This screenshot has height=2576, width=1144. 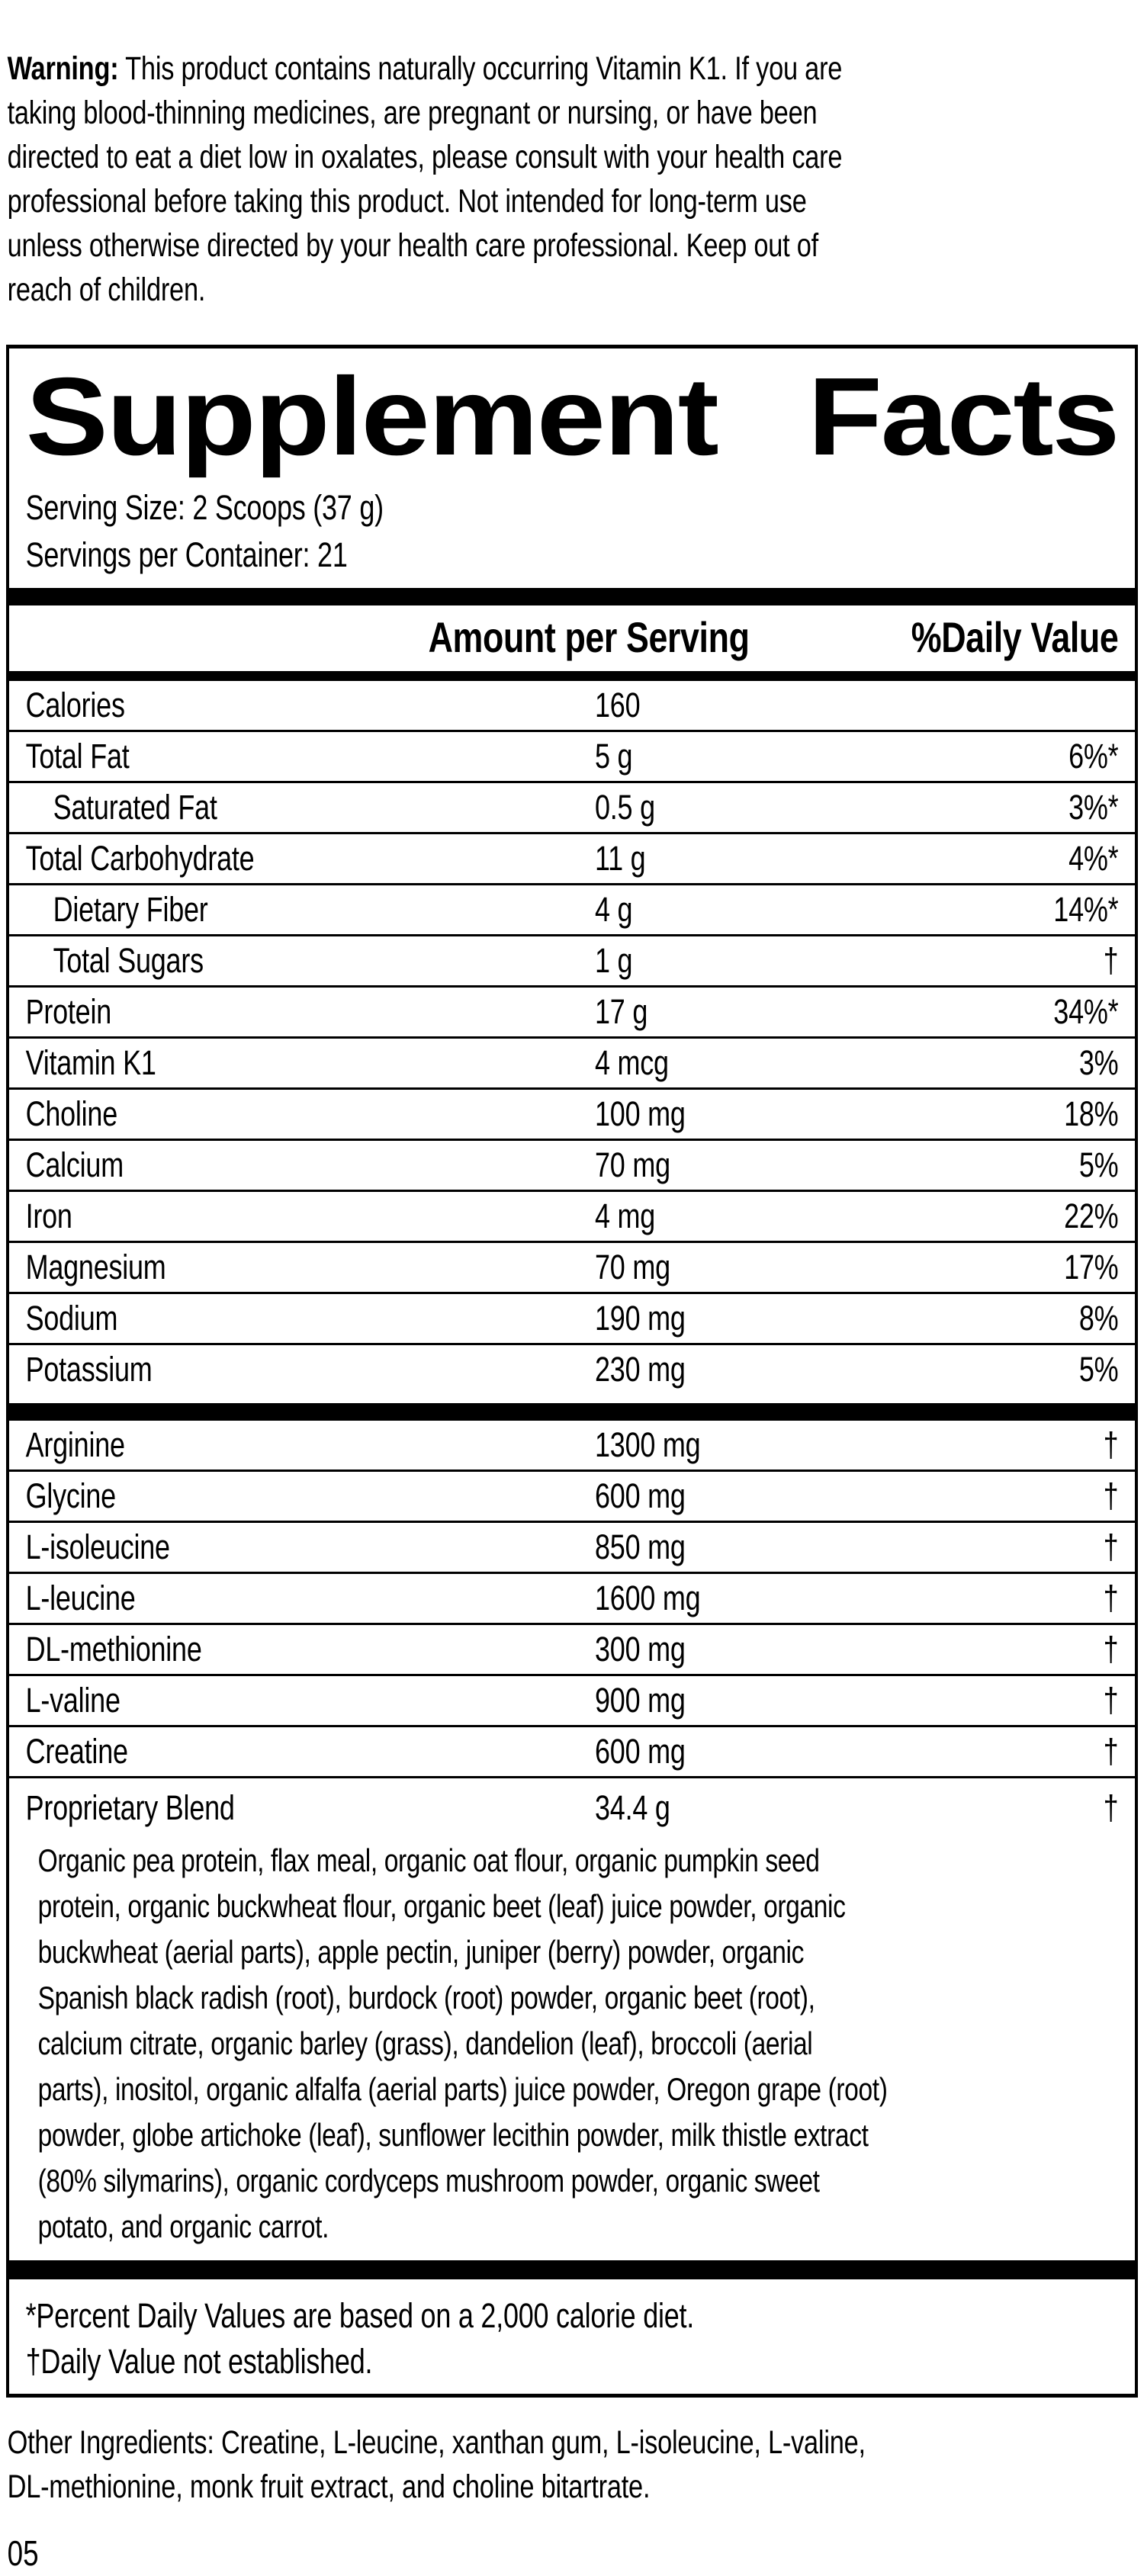 I want to click on nutrient-name: Choline, so click(x=71, y=1113).